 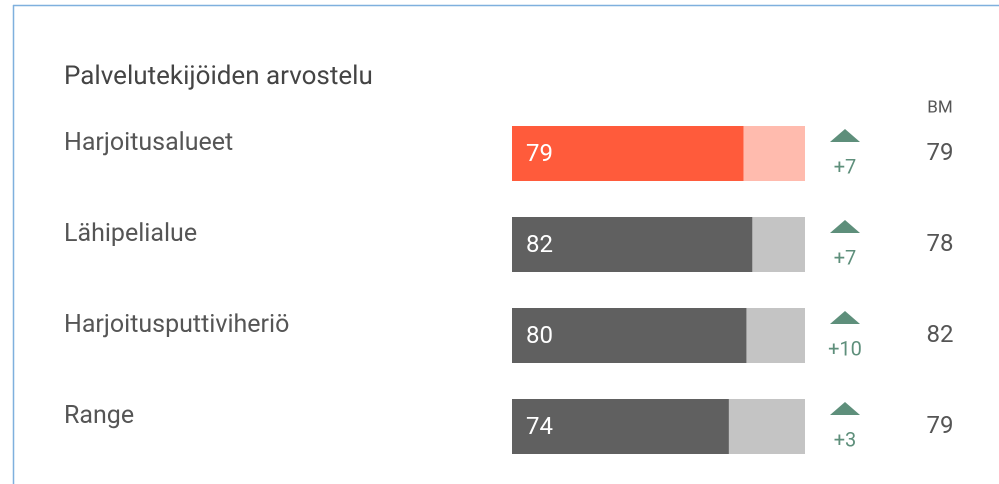 What do you see at coordinates (99, 415) in the screenshot?
I see `category-label: Range` at bounding box center [99, 415].